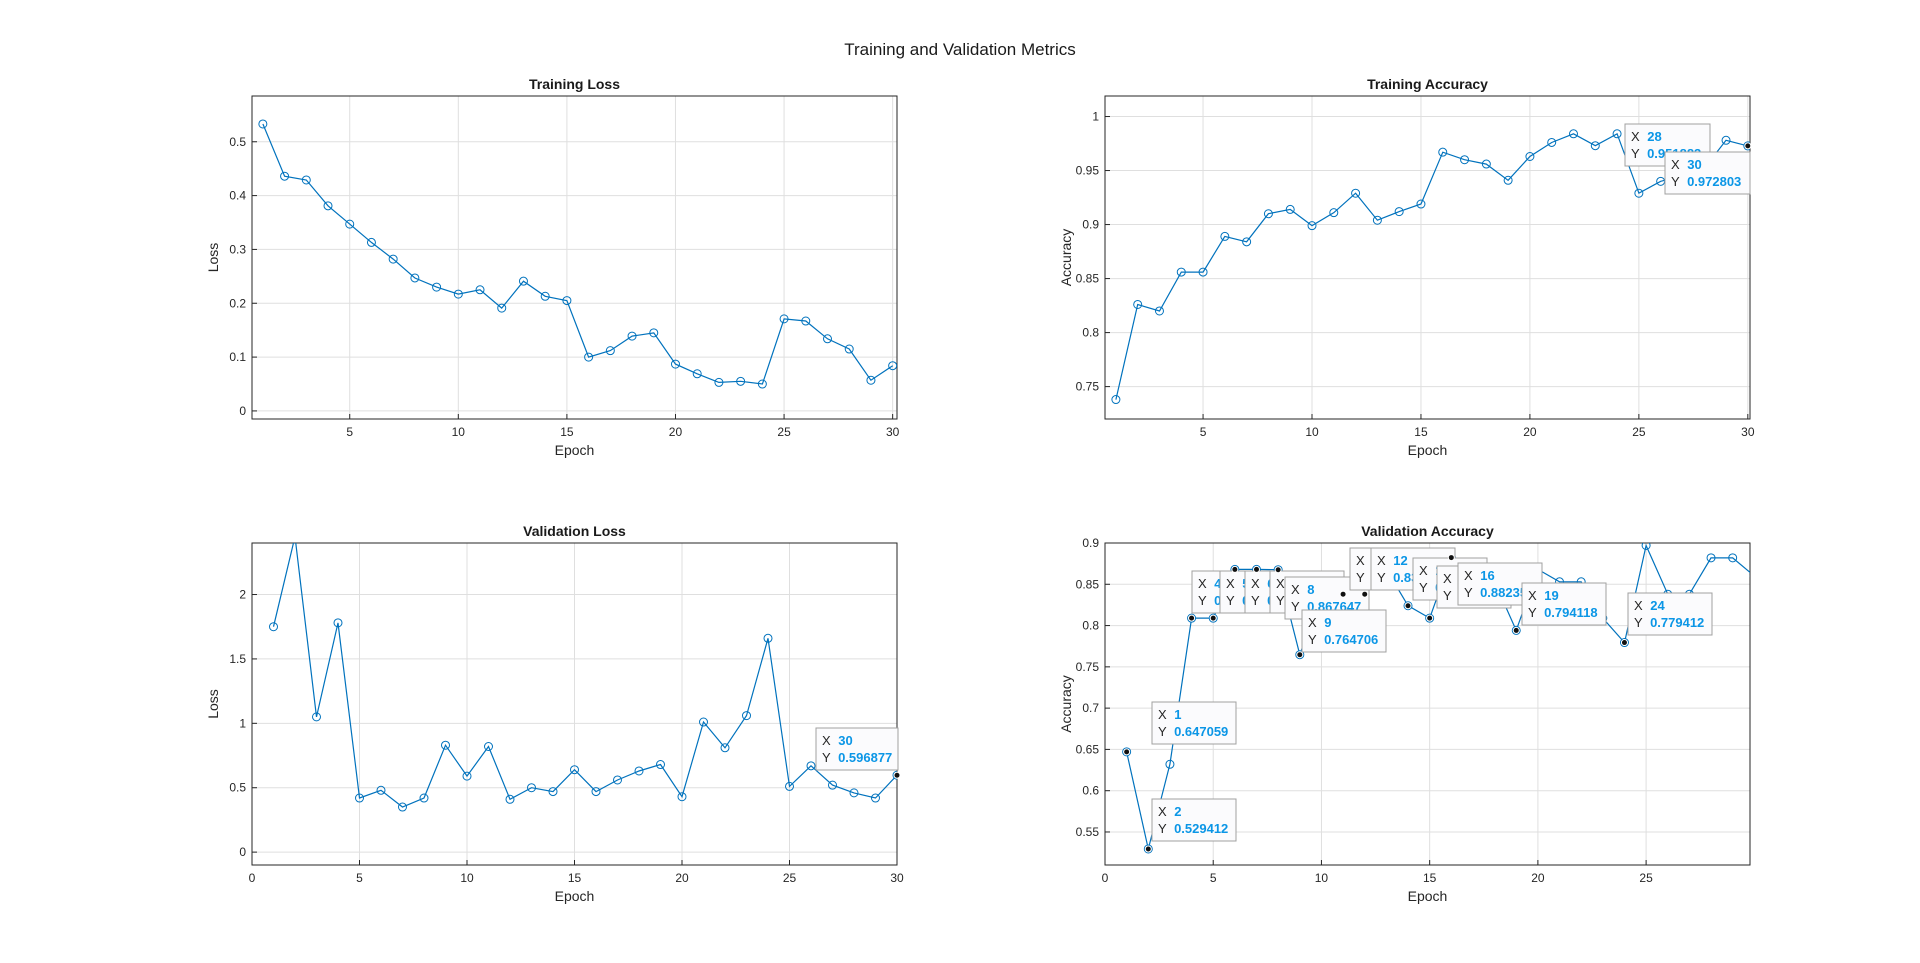 Image resolution: width=1920 pixels, height=963 pixels. What do you see at coordinates (1341, 634) in the screenshot?
I see `datatip: X 9Y 0.764706` at bounding box center [1341, 634].